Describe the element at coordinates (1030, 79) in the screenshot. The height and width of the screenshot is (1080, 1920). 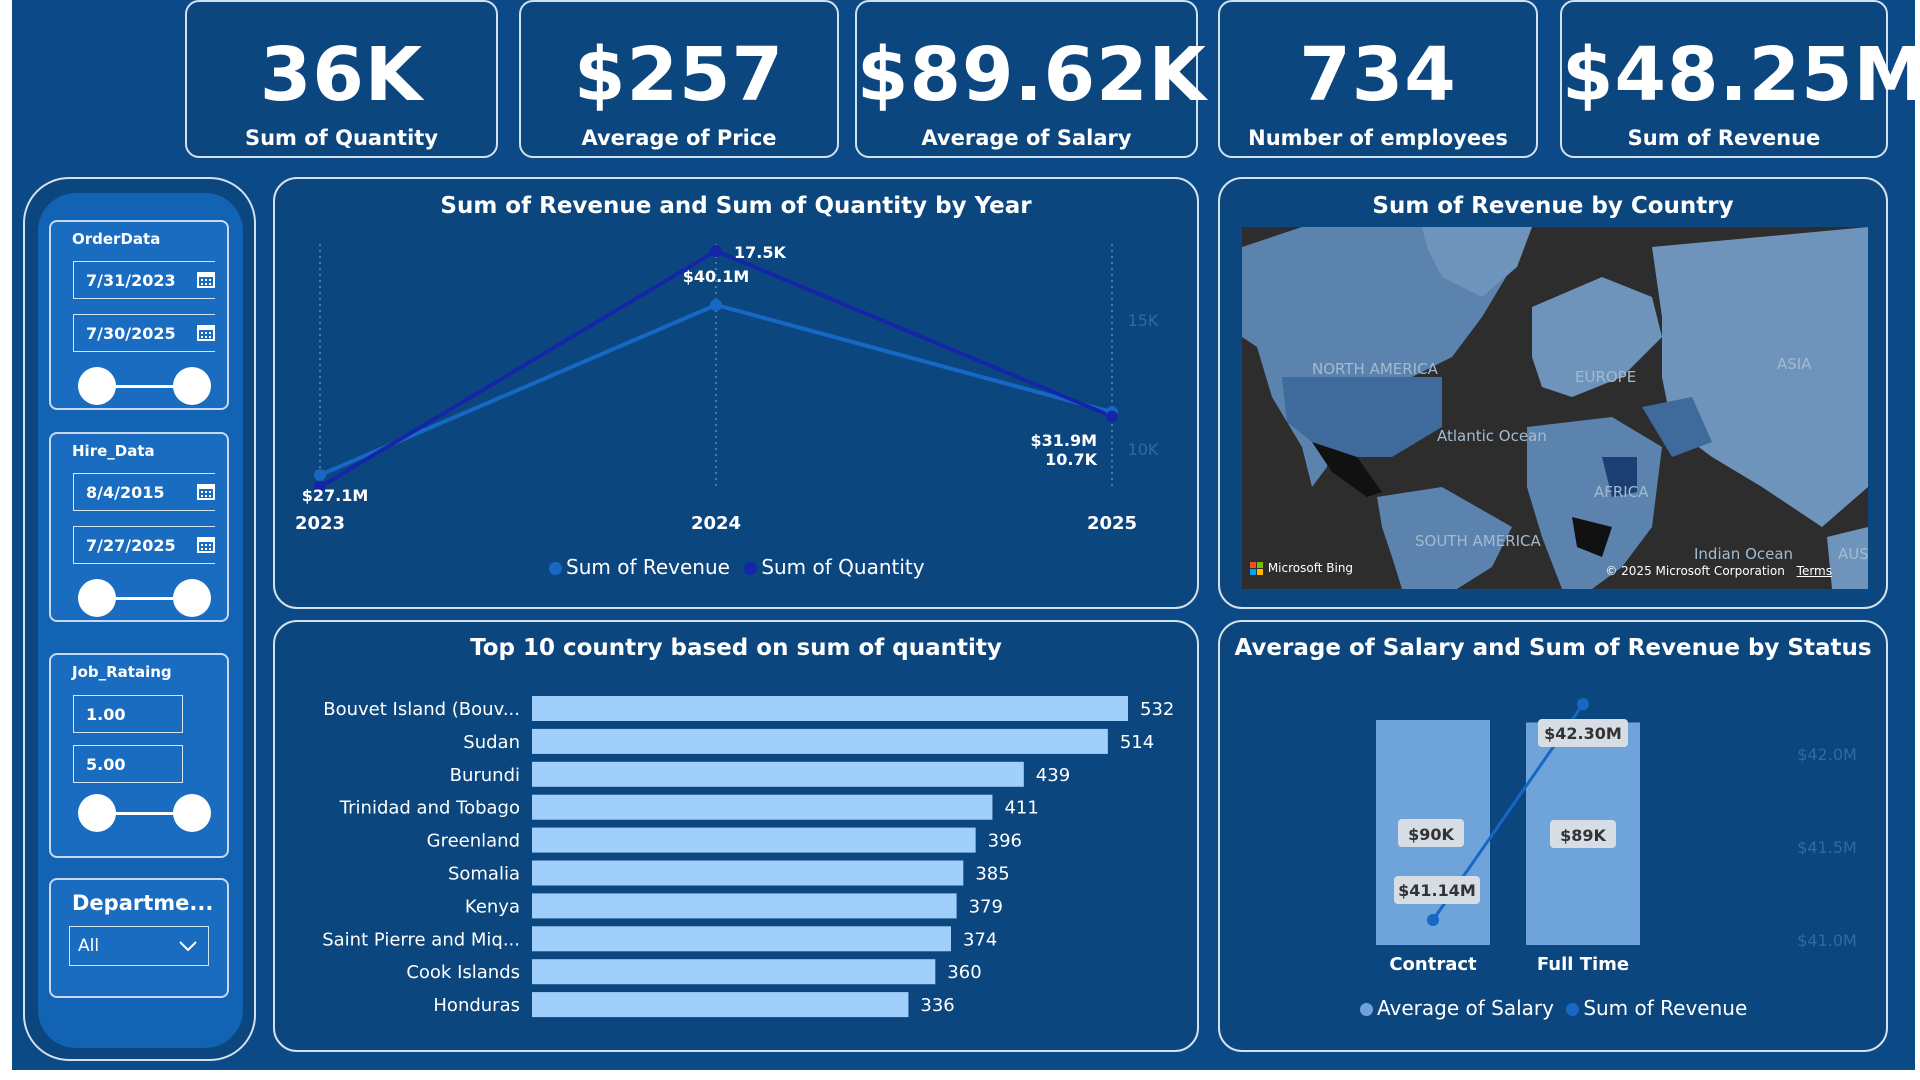
I see `kpi-card-salary: $89.62K Average of Salary` at that location.